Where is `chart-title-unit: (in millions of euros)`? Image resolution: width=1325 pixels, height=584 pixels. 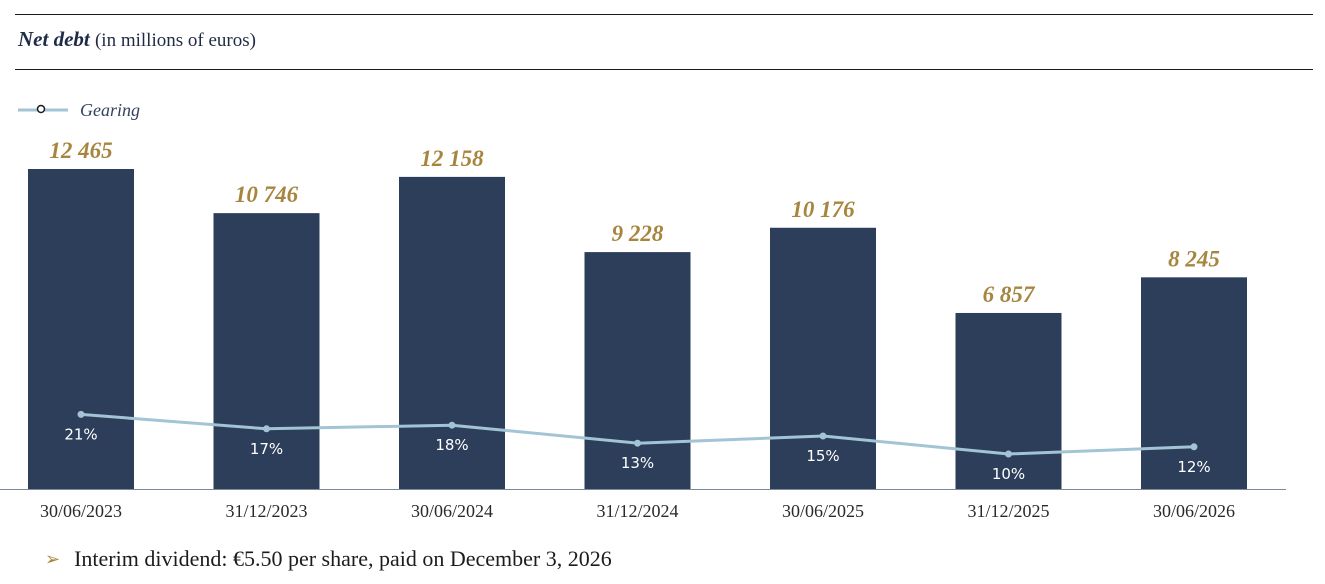
chart-title-unit: (in millions of euros) is located at coordinates (175, 40).